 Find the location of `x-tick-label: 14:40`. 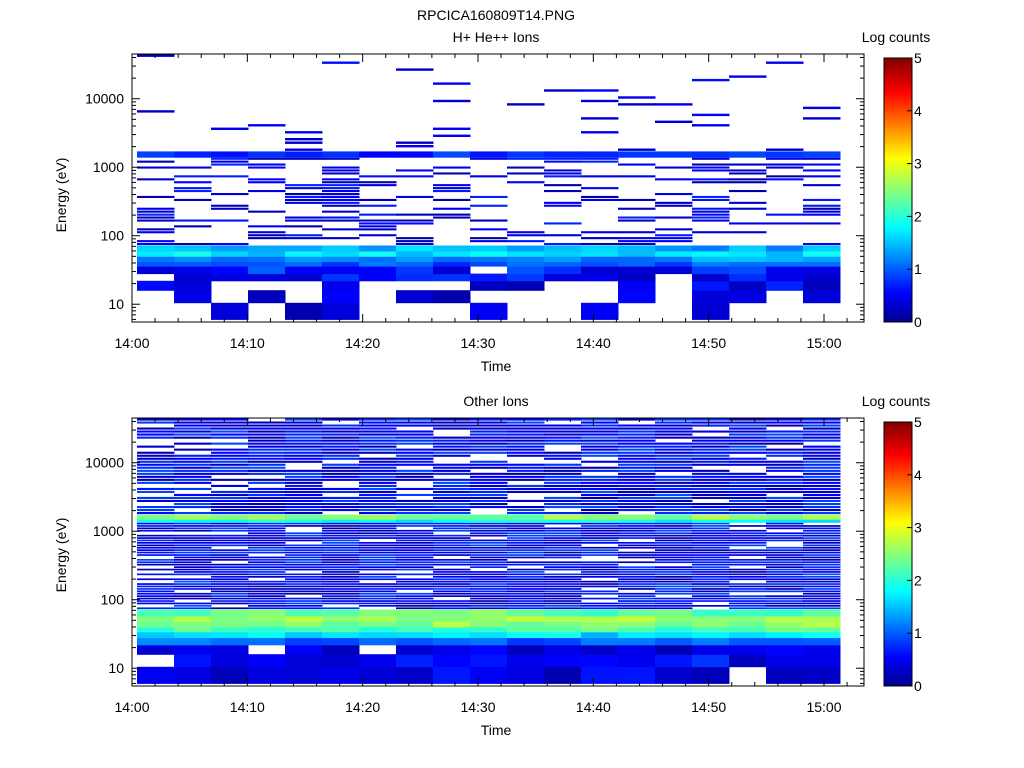

x-tick-label: 14:40 is located at coordinates (593, 343).